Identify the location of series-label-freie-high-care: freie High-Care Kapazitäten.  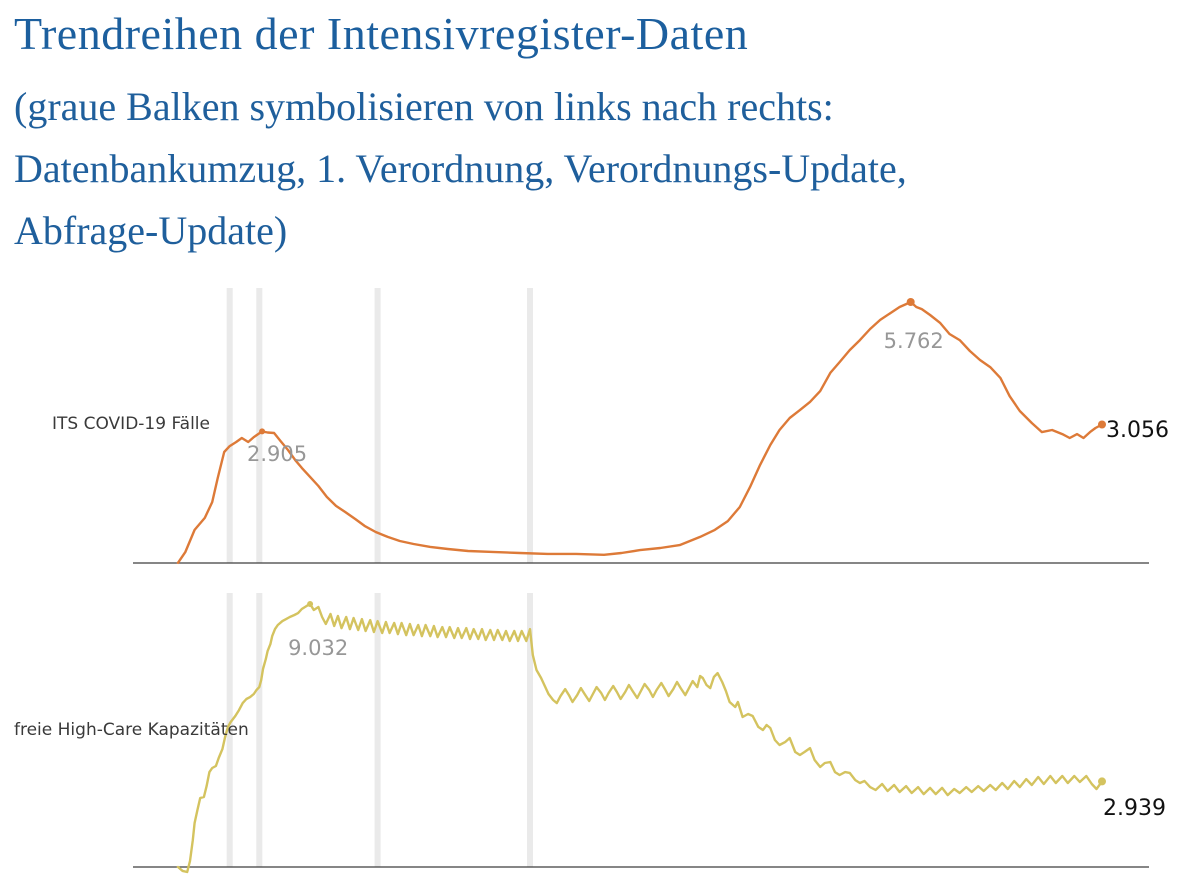
(131, 730).